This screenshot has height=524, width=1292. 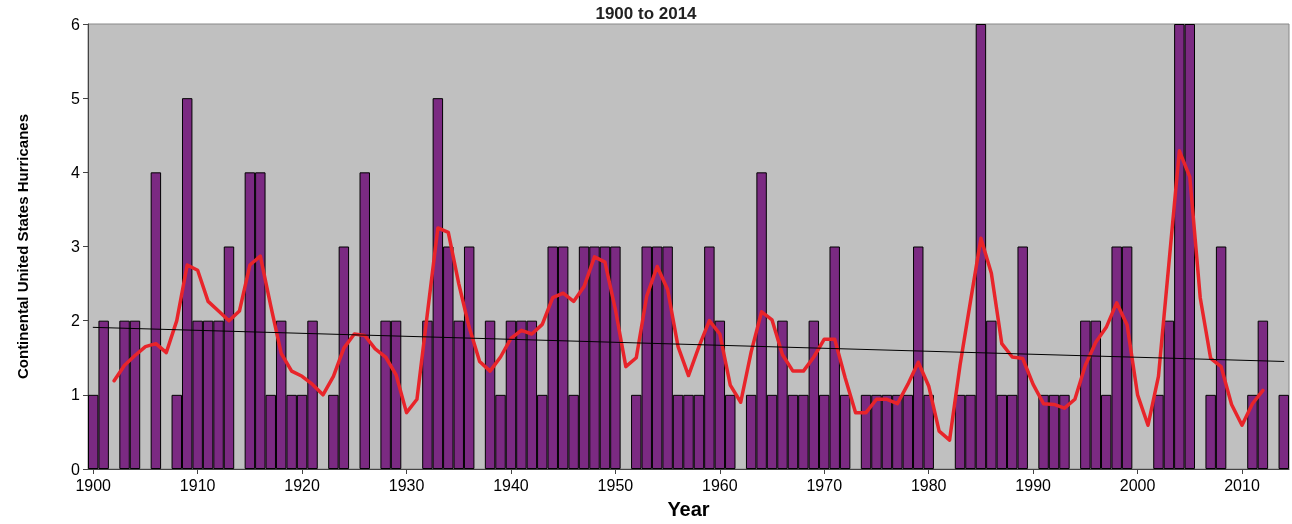 What do you see at coordinates (824, 485) in the screenshot?
I see `x-tick-label: 1970` at bounding box center [824, 485].